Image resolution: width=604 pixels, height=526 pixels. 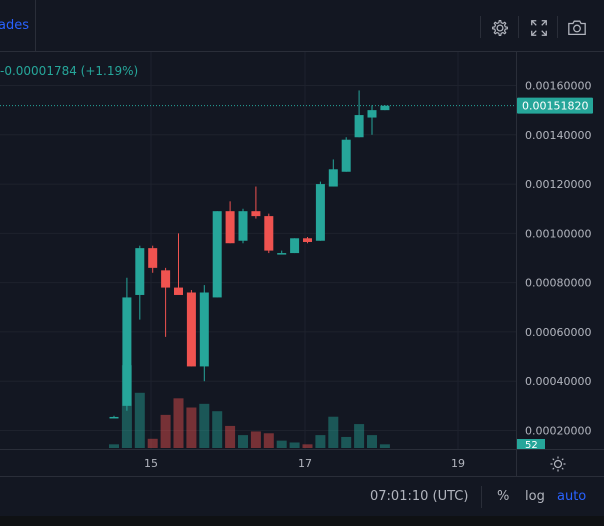 I want to click on price-change-legend: -0.00001784 (+1.19%), so click(x=69, y=71).